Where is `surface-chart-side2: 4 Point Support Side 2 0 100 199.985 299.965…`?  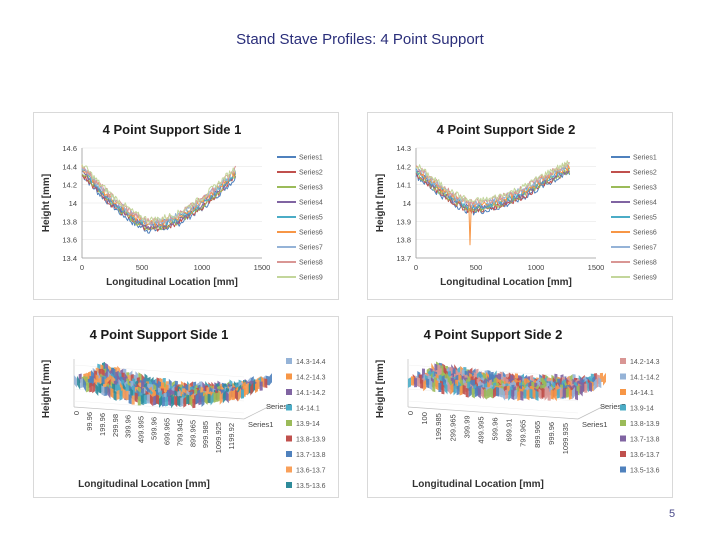 surface-chart-side2: 4 Point Support Side 2 0 100 199.985 299.965… is located at coordinates (517, 408).